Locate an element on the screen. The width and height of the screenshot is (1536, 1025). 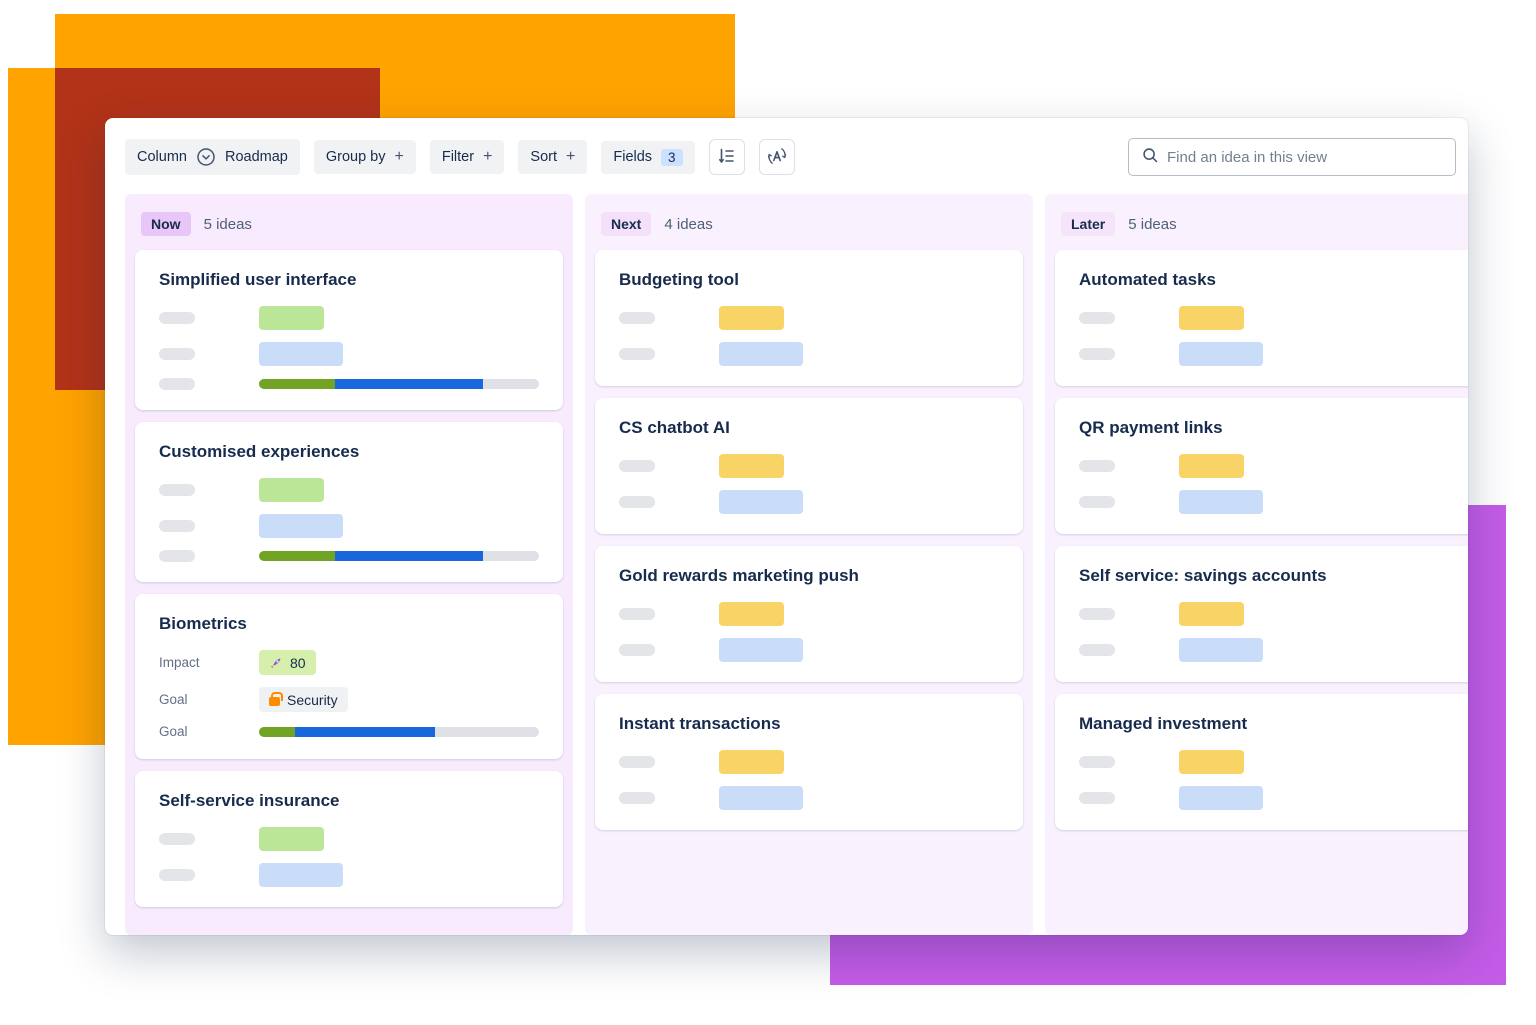
impact-chip: 80 is located at coordinates (287, 662).